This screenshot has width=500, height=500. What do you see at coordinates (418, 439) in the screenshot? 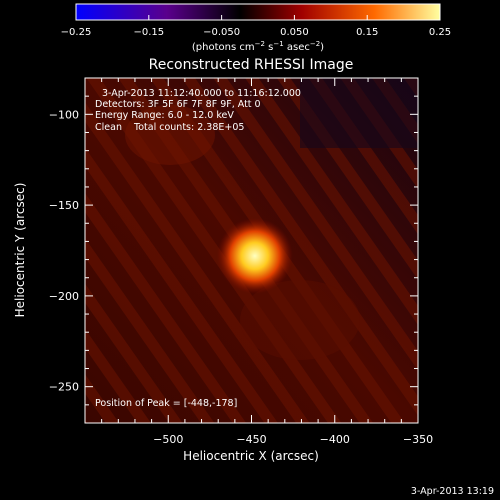
I see `x-tick-label: −350` at bounding box center [418, 439].